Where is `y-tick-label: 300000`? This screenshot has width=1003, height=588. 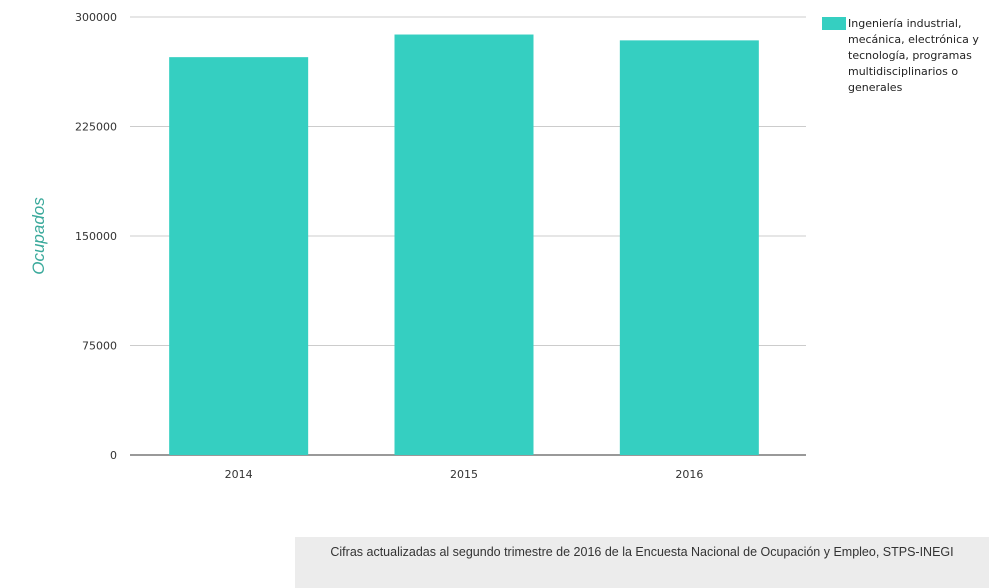
y-tick-label: 300000 is located at coordinates (96, 17).